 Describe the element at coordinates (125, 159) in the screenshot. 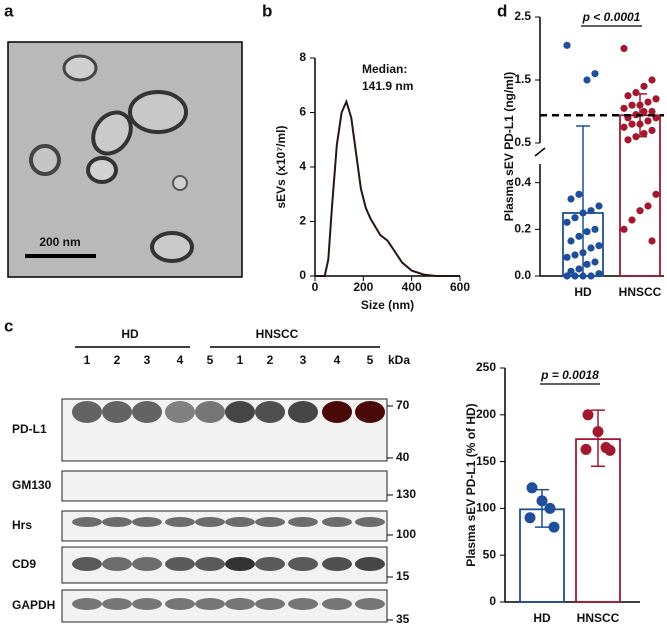

I see `tem-image: 200 nm` at that location.